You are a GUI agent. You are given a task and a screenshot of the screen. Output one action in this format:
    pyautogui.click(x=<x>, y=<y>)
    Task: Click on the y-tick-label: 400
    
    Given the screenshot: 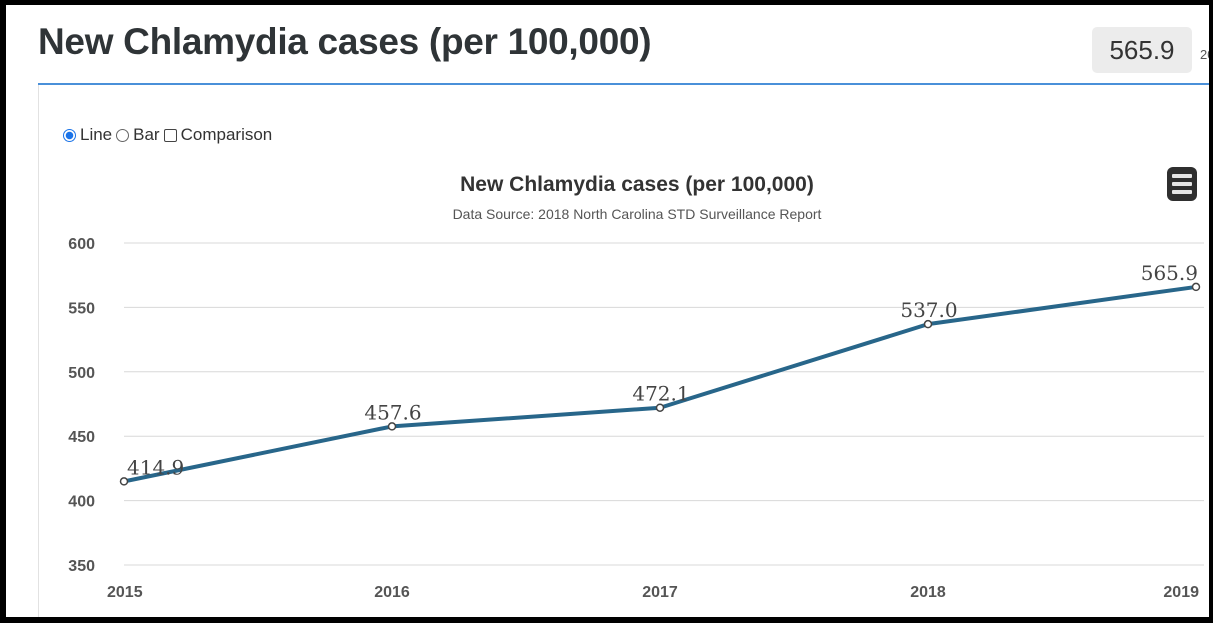 What is the action you would take?
    pyautogui.click(x=81, y=502)
    